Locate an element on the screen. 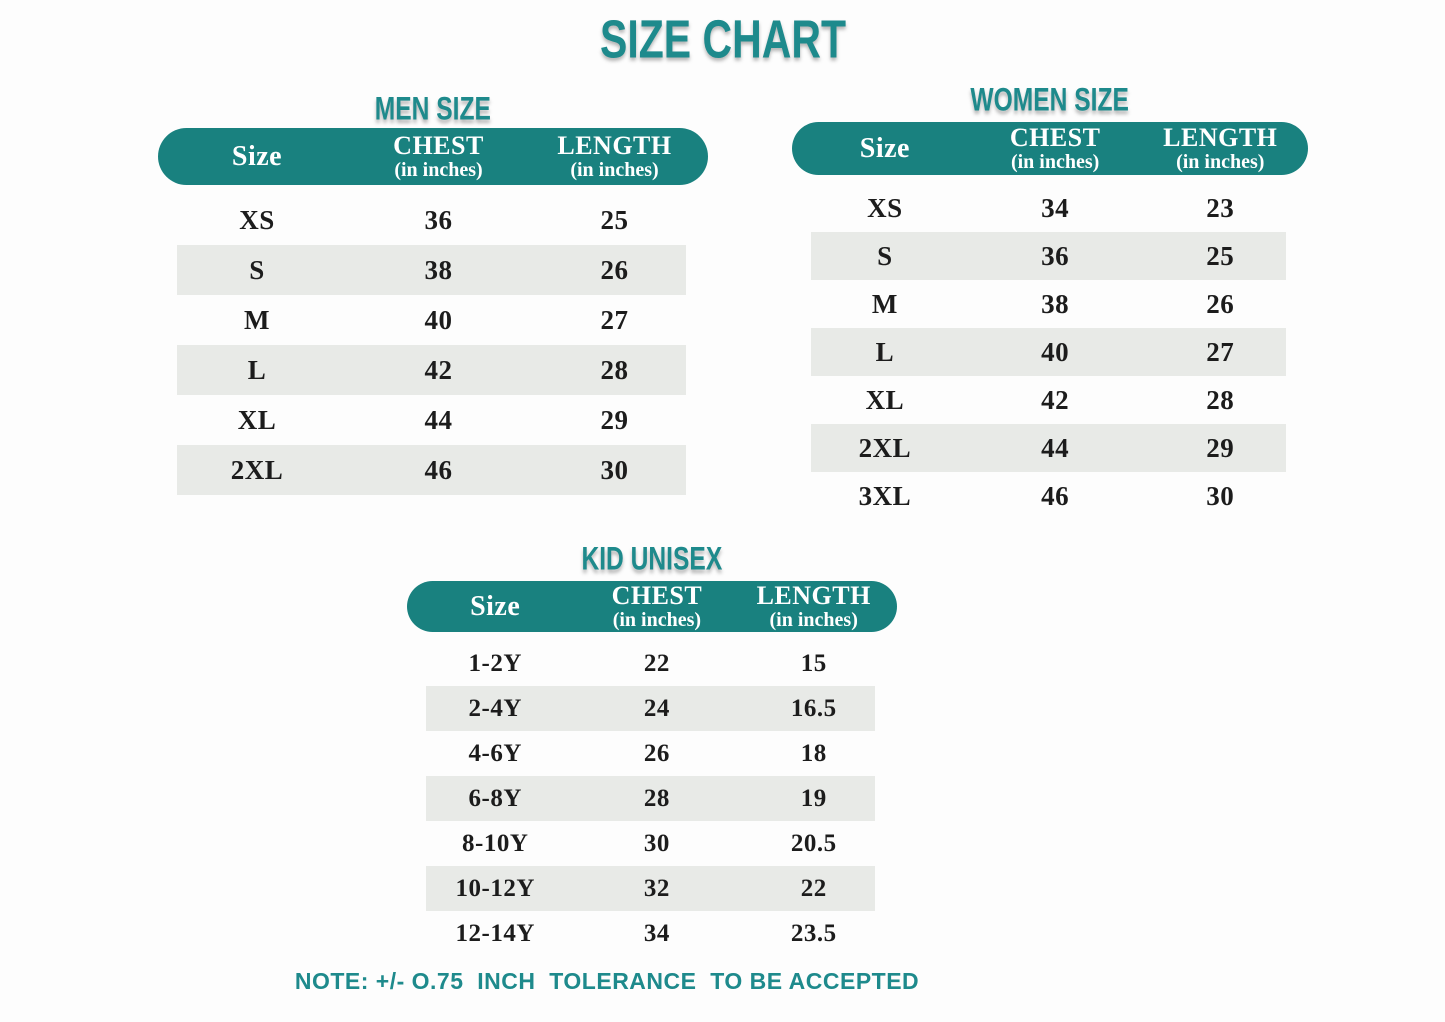 This screenshot has height=1022, width=1445. table-row: XL 42 28 is located at coordinates (1050, 400).